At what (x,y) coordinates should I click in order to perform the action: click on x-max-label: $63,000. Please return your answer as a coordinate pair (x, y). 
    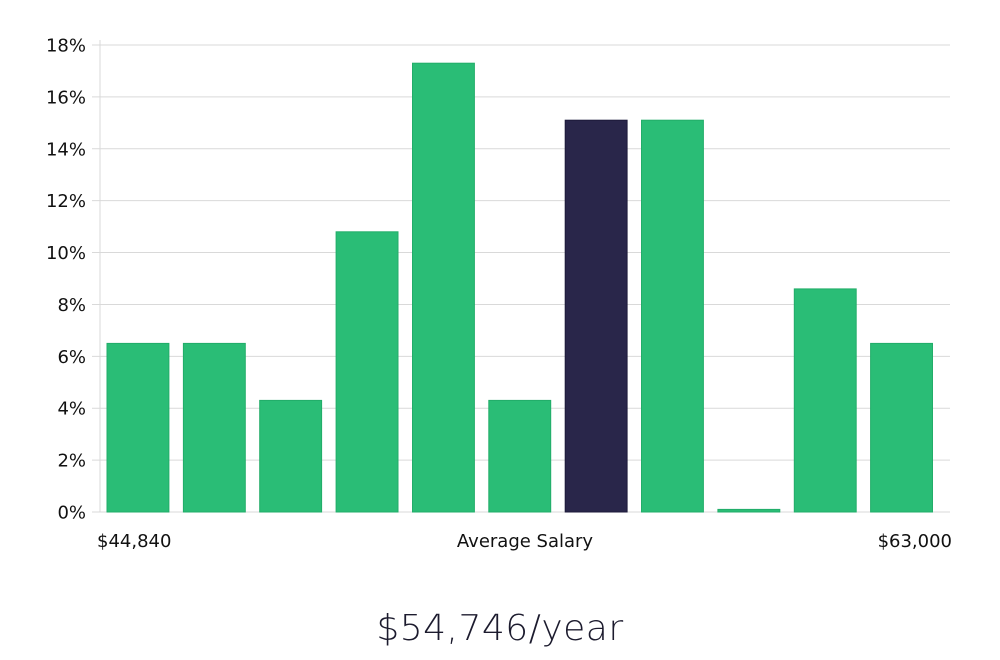
    Looking at the image, I should click on (915, 541).